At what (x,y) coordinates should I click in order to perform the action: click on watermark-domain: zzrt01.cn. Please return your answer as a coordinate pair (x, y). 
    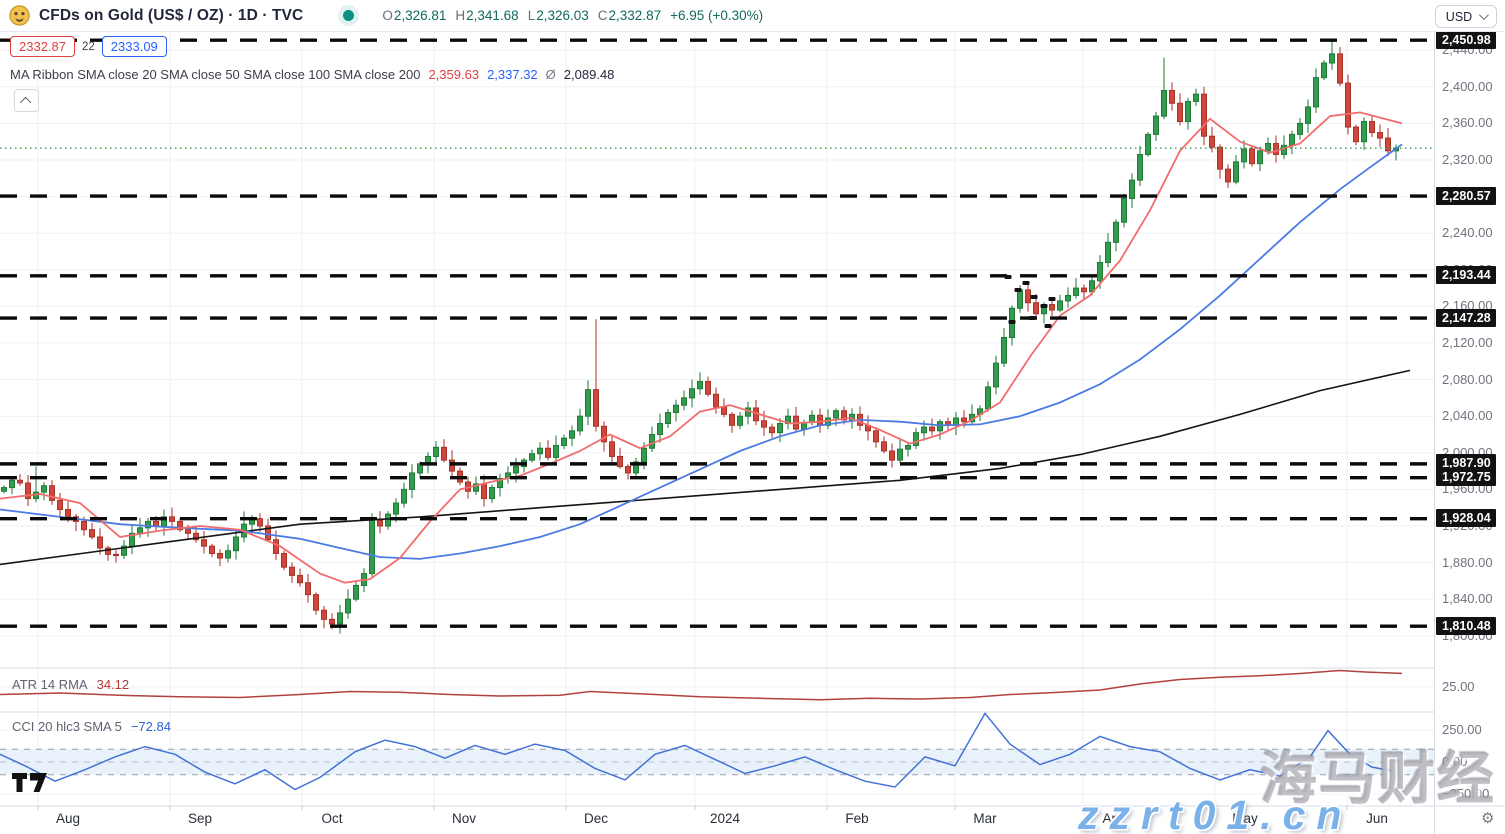
    Looking at the image, I should click on (1215, 813).